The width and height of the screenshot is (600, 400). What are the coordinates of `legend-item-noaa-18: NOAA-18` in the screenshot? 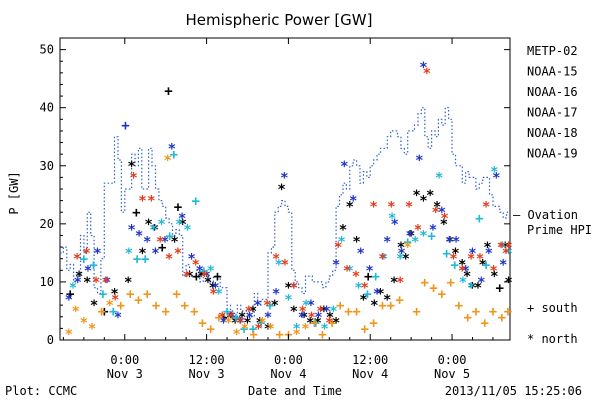 It's located at (552, 133).